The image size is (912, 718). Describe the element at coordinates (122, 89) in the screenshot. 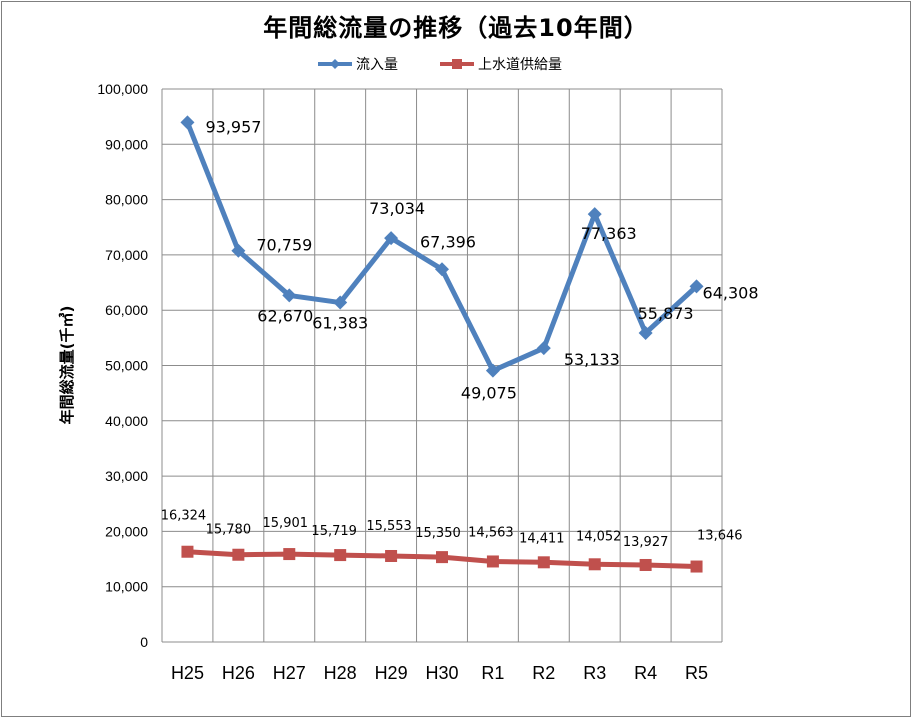

I see `y-tick-label: 100,000` at that location.